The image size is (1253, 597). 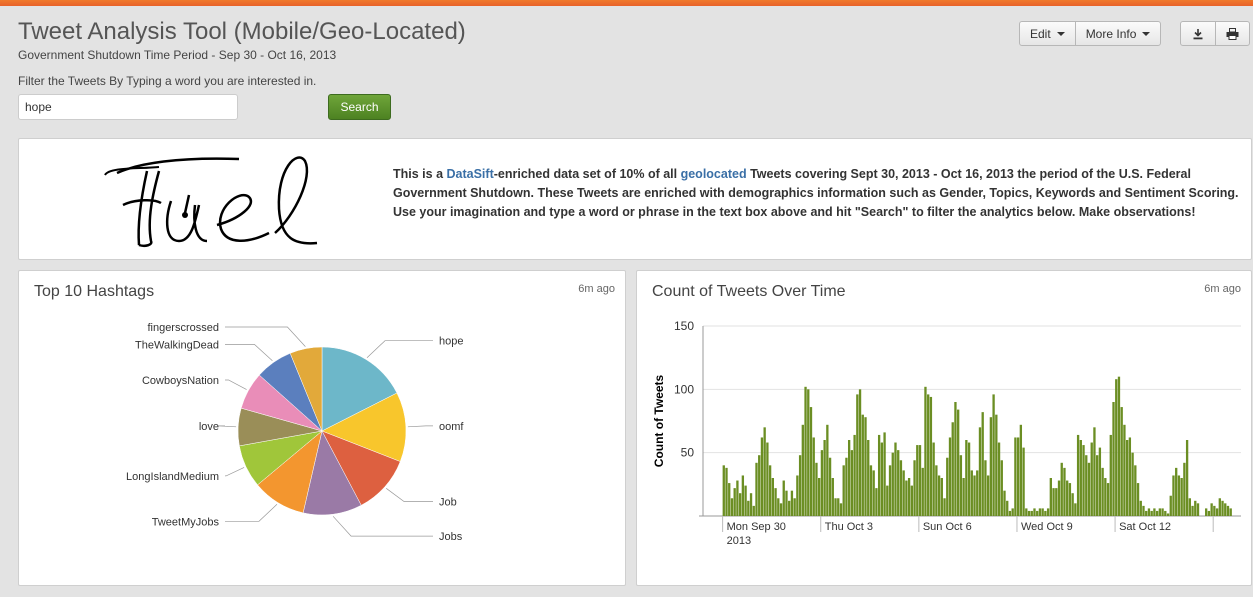 What do you see at coordinates (1117, 33) in the screenshot?
I see `more-info-button: More Info` at bounding box center [1117, 33].